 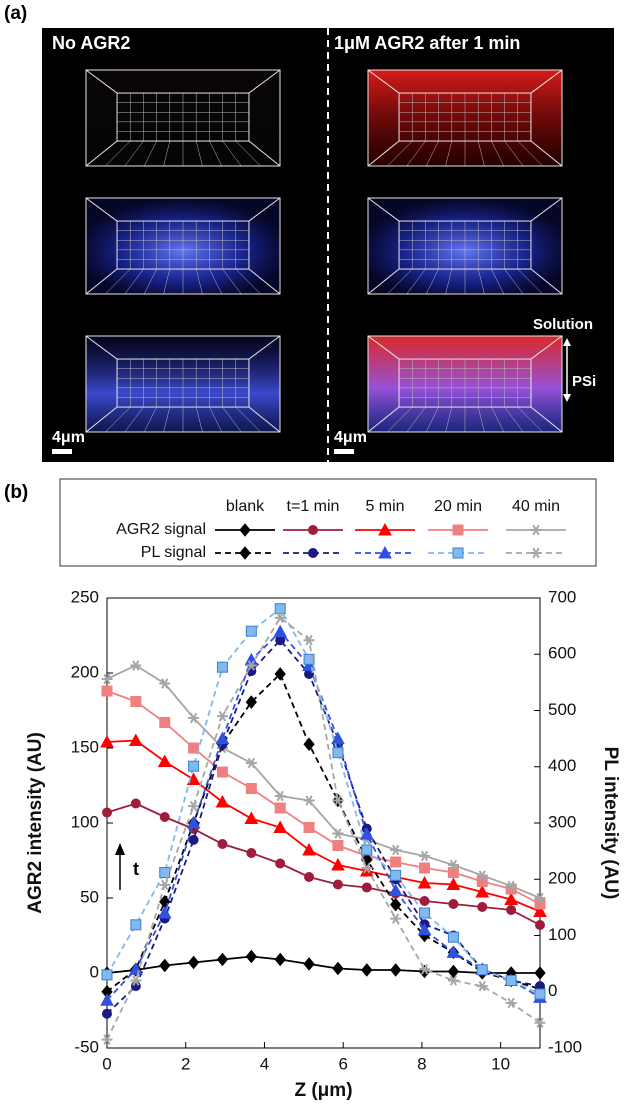 What do you see at coordinates (86, 1046) in the screenshot?
I see `y-tick-label: -50` at bounding box center [86, 1046].